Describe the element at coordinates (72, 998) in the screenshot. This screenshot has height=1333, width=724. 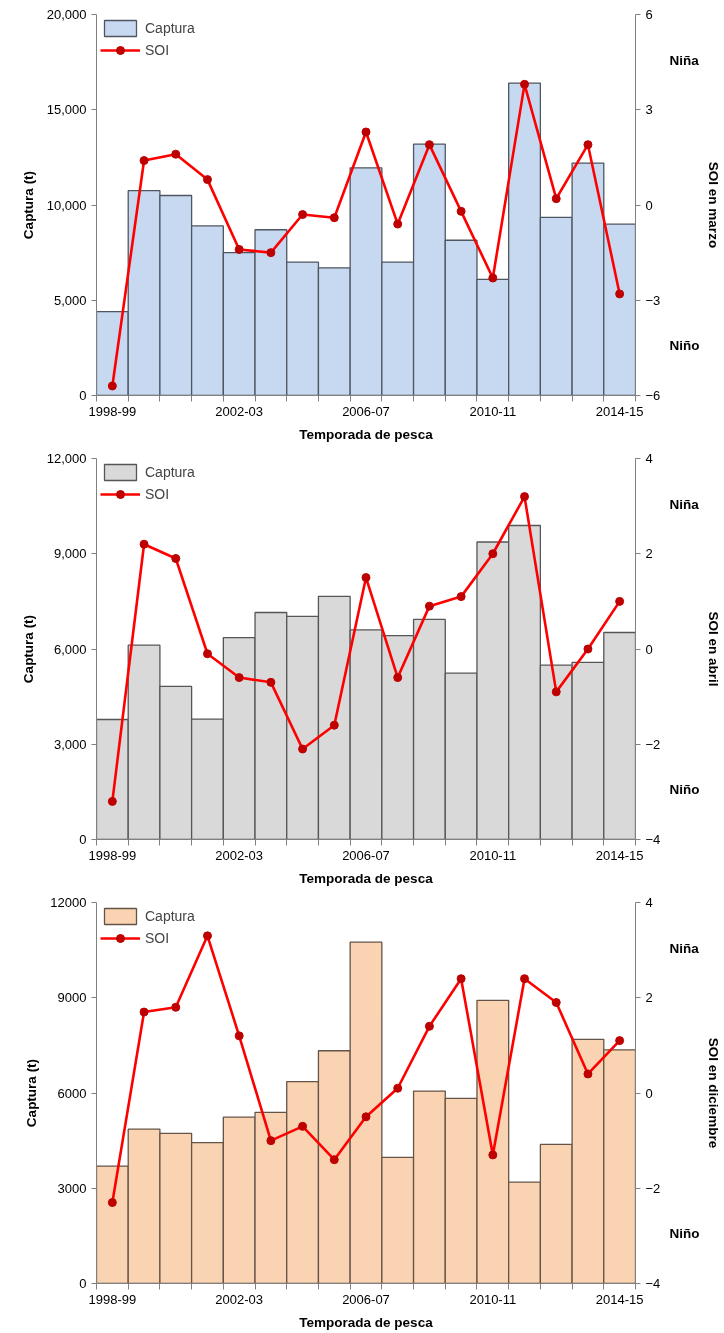
I see `y-tick-label: 9000` at that location.